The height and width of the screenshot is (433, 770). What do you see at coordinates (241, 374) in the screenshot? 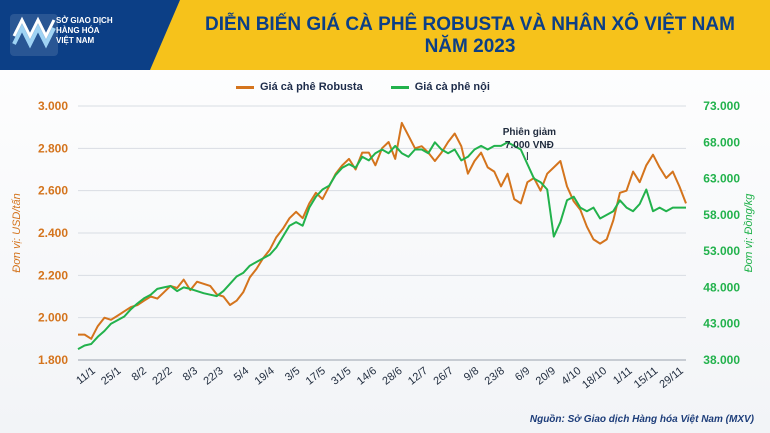
I see `x-tick-label: 5/4` at bounding box center [241, 374].